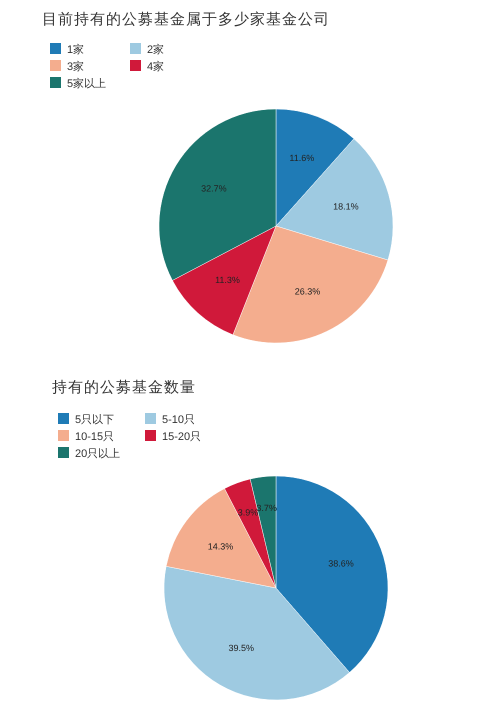 The width and height of the screenshot is (501, 724). I want to click on legend-label: 5-10只, so click(179, 420).